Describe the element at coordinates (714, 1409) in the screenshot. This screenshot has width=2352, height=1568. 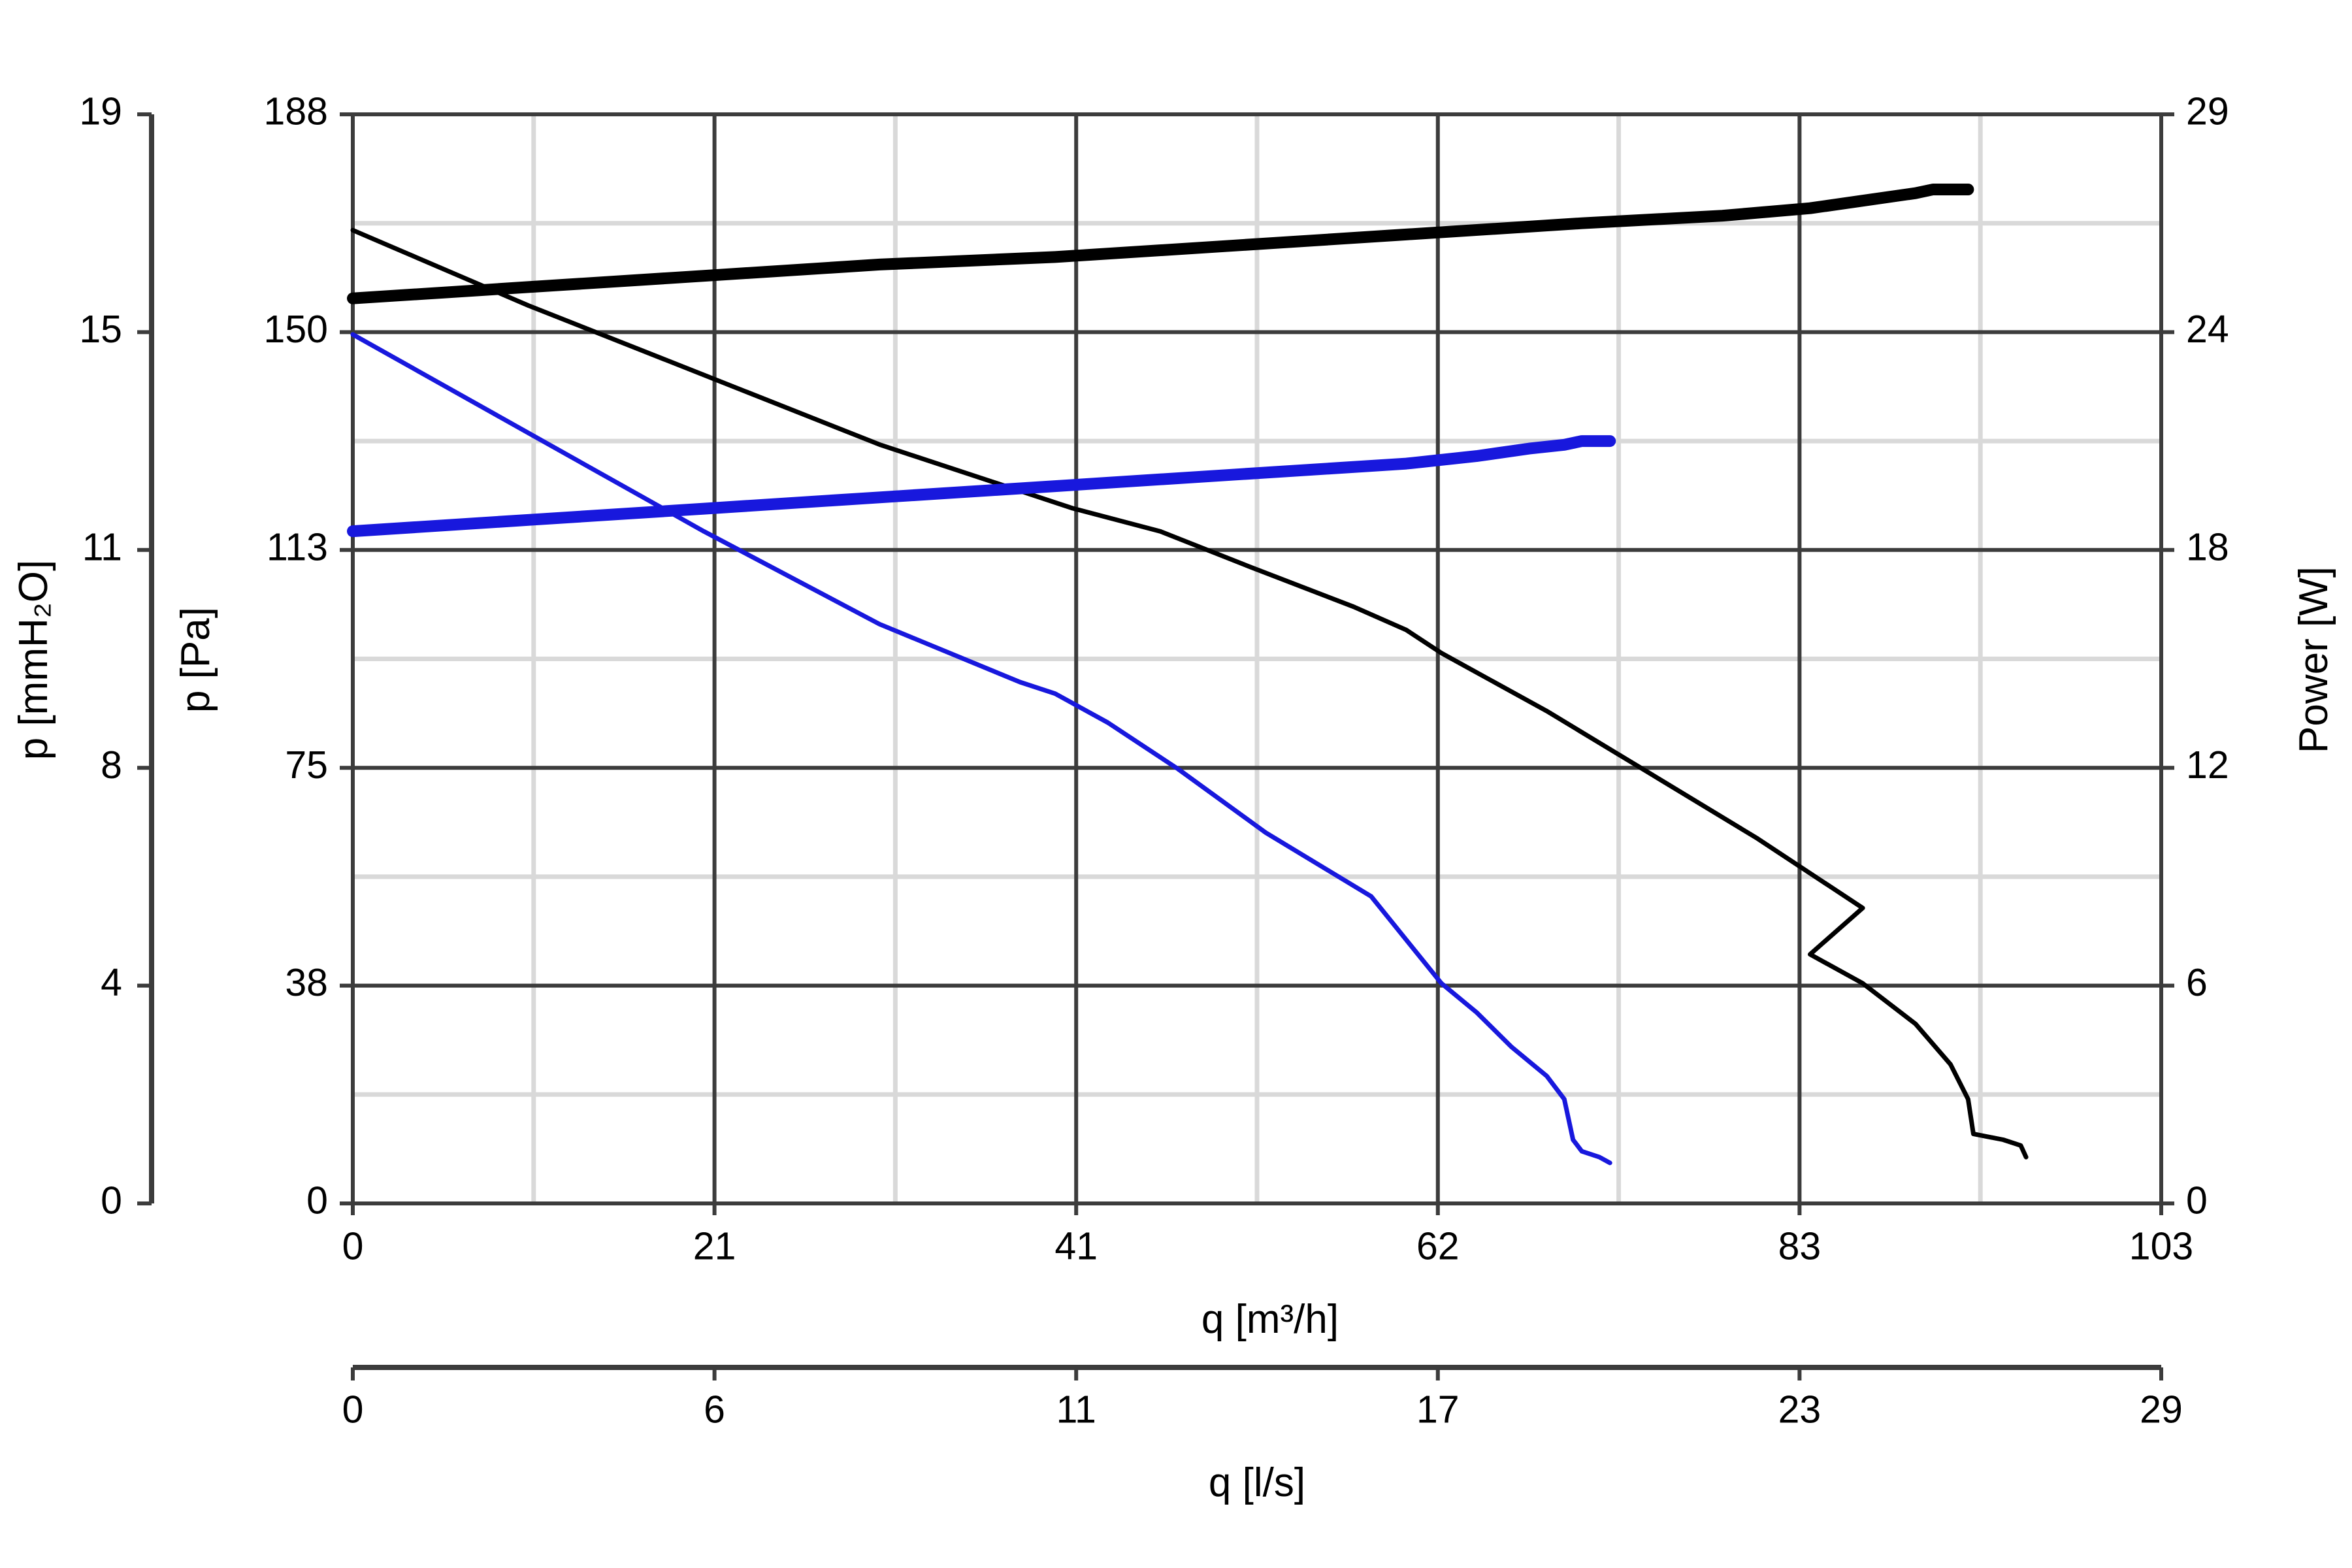
I see `x-secondary-tick-label: 6` at that location.